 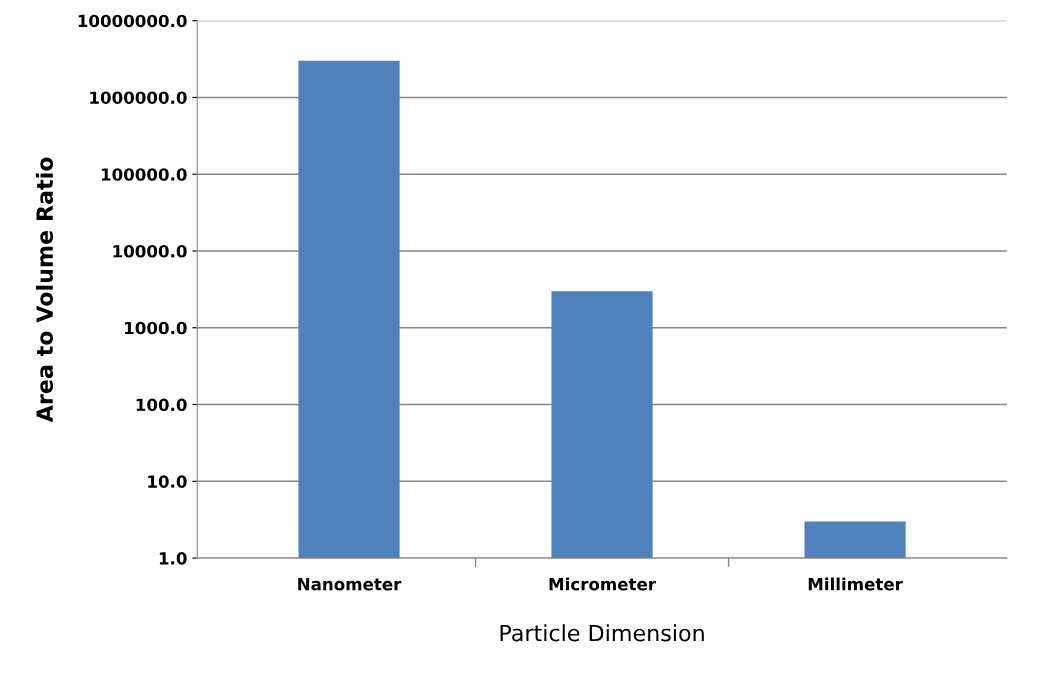 I want to click on y-tick-label: 1000.0, so click(x=156, y=328).